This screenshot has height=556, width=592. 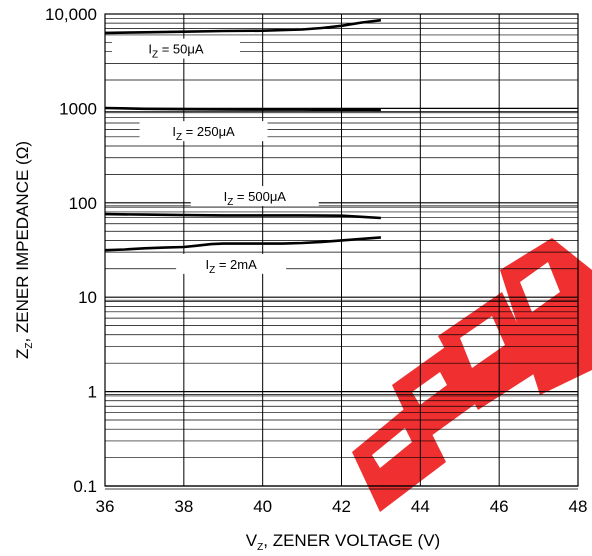 What do you see at coordinates (92, 392) in the screenshot?
I see `y-tick-label-1: 1` at bounding box center [92, 392].